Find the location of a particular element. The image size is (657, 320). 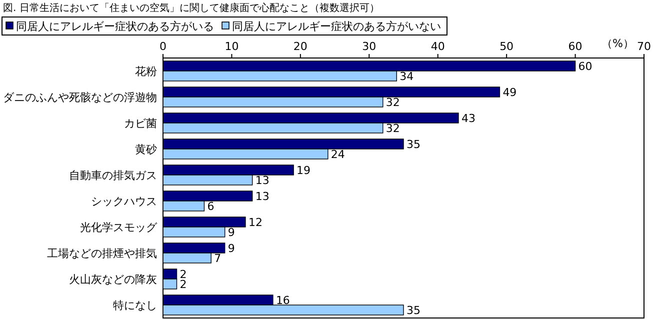

x-tick-label: 50 is located at coordinates (507, 46).